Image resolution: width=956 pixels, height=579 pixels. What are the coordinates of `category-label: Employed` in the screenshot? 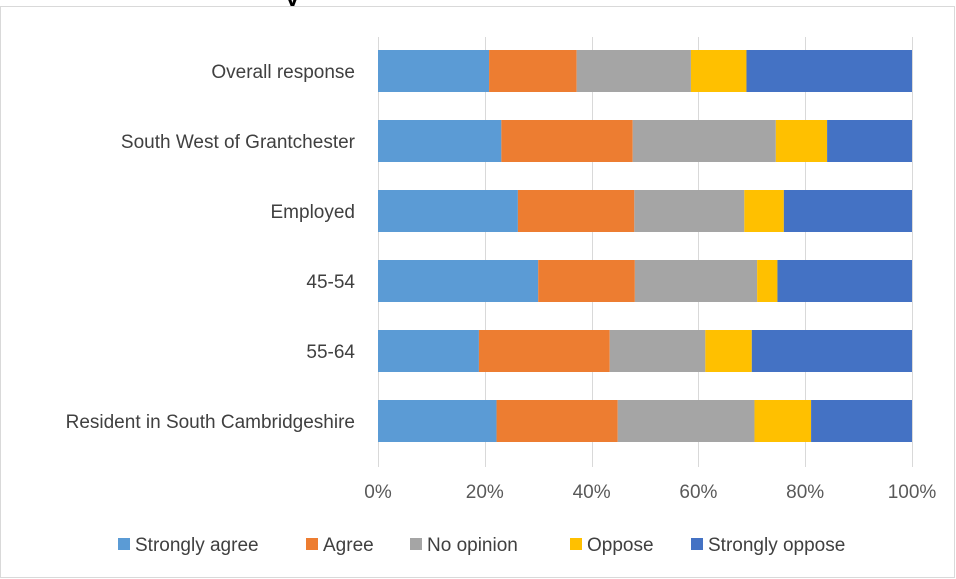 It's located at (313, 212).